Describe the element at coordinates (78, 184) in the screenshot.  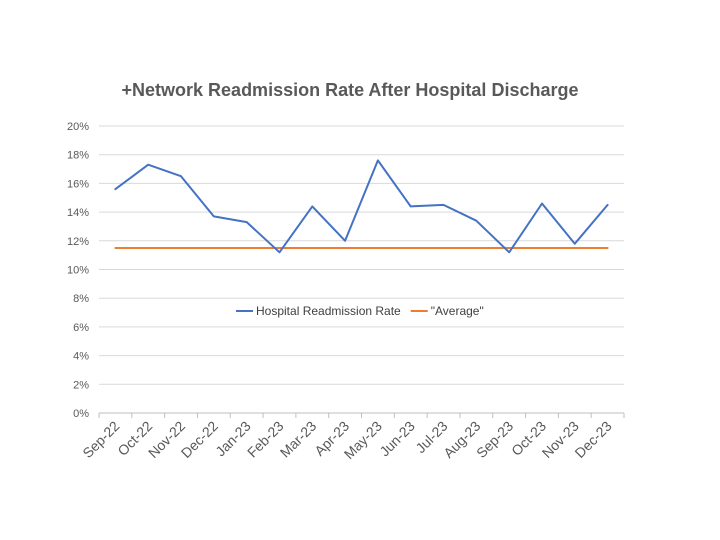
I see `y-tick-label: 16%` at that location.